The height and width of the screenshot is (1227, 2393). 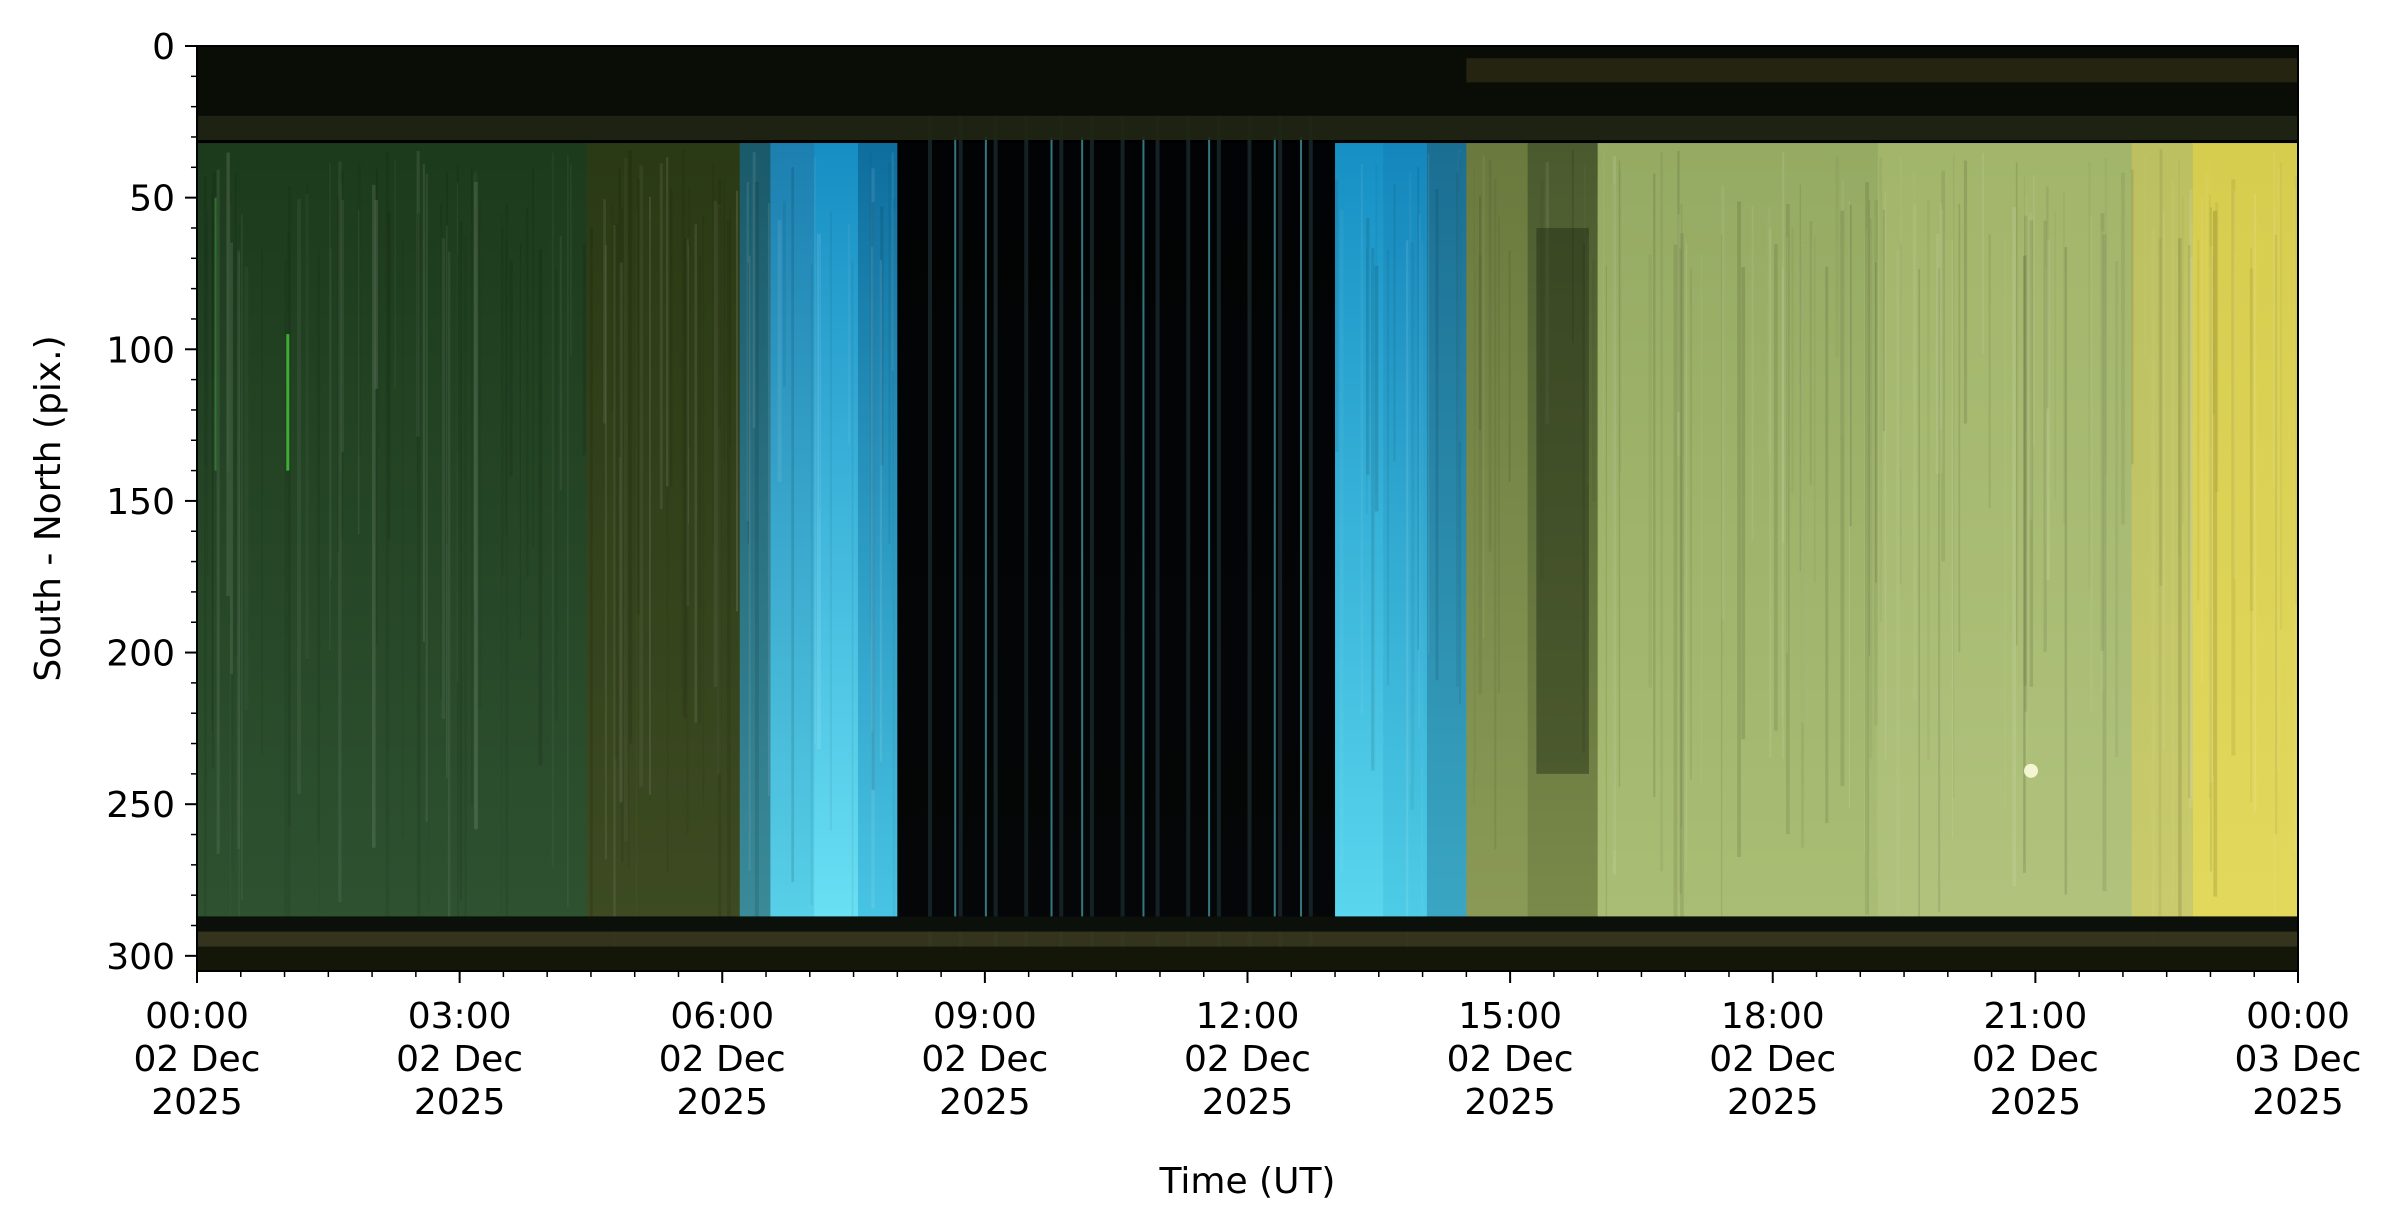 What do you see at coordinates (2298, 1059) in the screenshot?
I see `x-tick-label: 00:00 03 Dec 2025` at bounding box center [2298, 1059].